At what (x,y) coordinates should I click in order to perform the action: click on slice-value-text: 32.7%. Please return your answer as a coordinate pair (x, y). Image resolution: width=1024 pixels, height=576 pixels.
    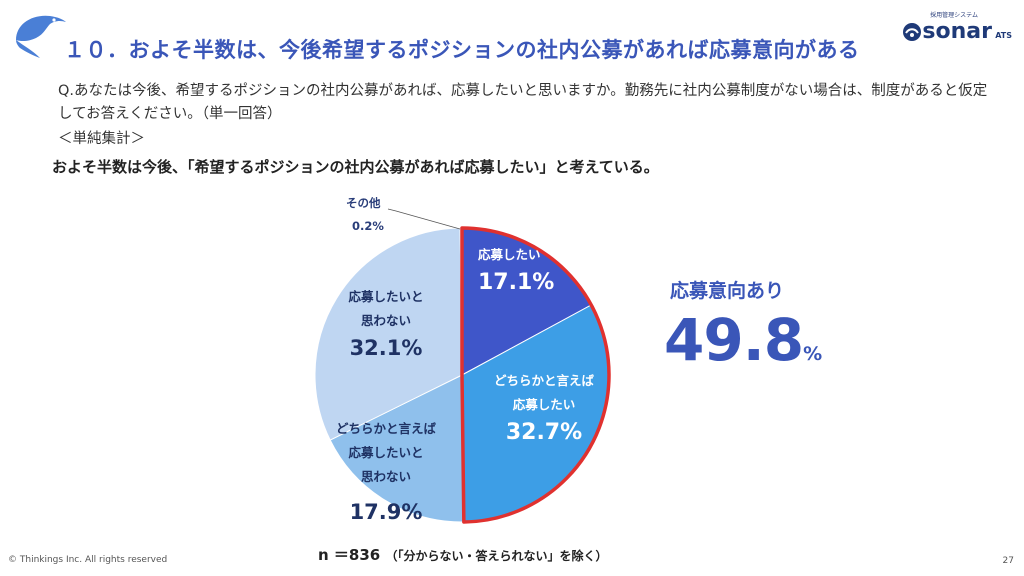
    Looking at the image, I should click on (544, 432).